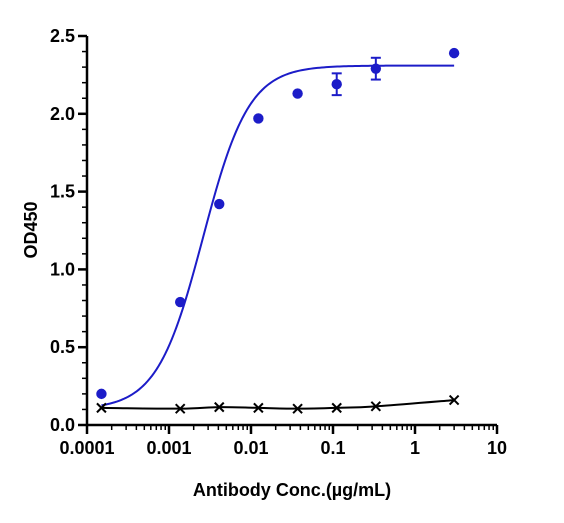  Describe the element at coordinates (62, 425) in the screenshot. I see `y-tick-label: 0.0` at that location.